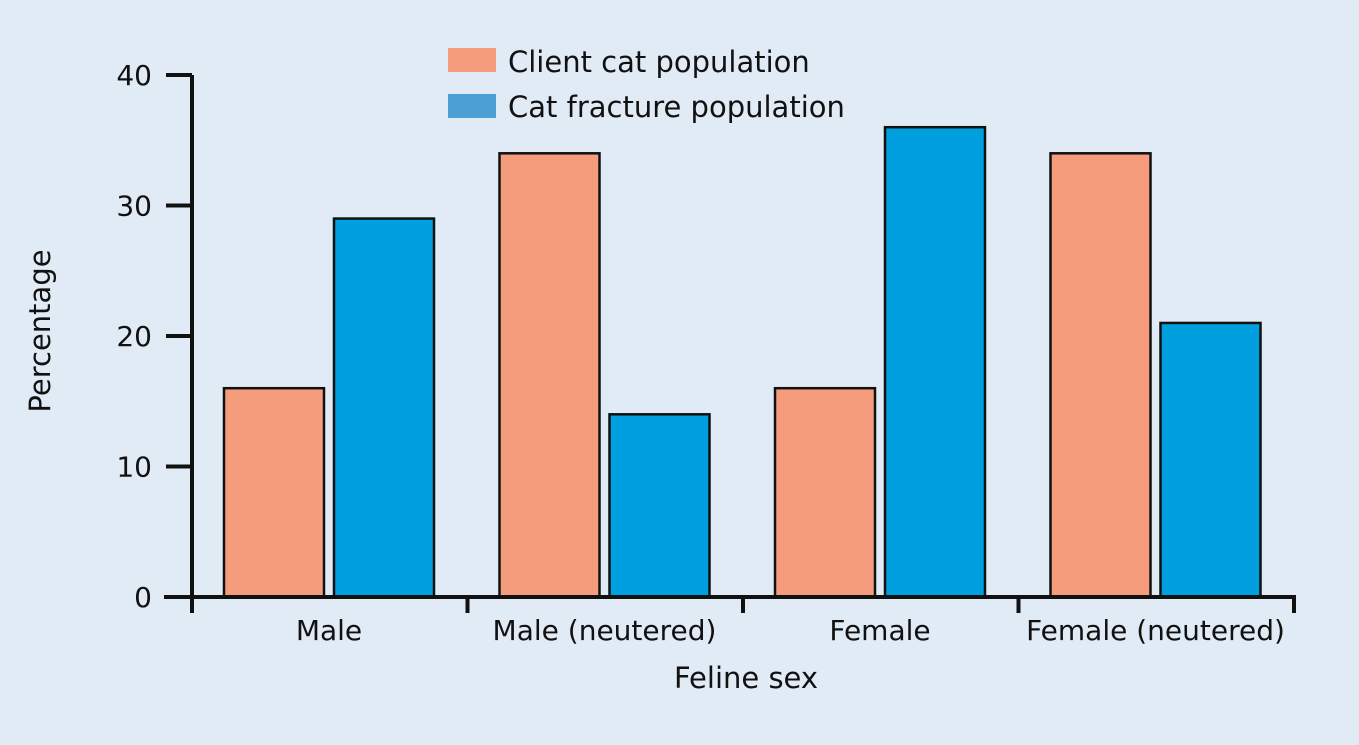 The height and width of the screenshot is (745, 1359). I want to click on y-ticks: 0 10 20 30 40, so click(154, 336).